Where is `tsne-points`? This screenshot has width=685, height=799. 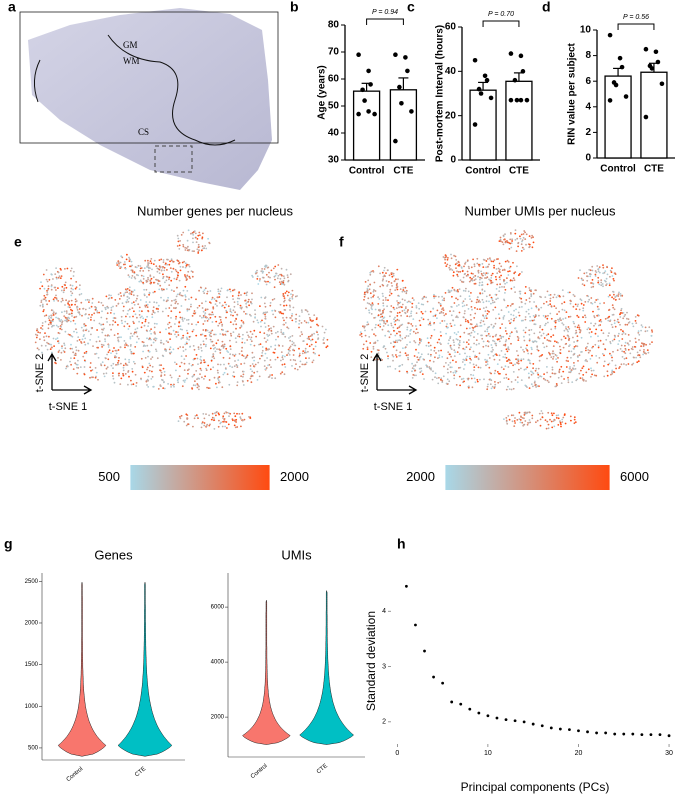
tsne-points is located at coordinates (181, 329).